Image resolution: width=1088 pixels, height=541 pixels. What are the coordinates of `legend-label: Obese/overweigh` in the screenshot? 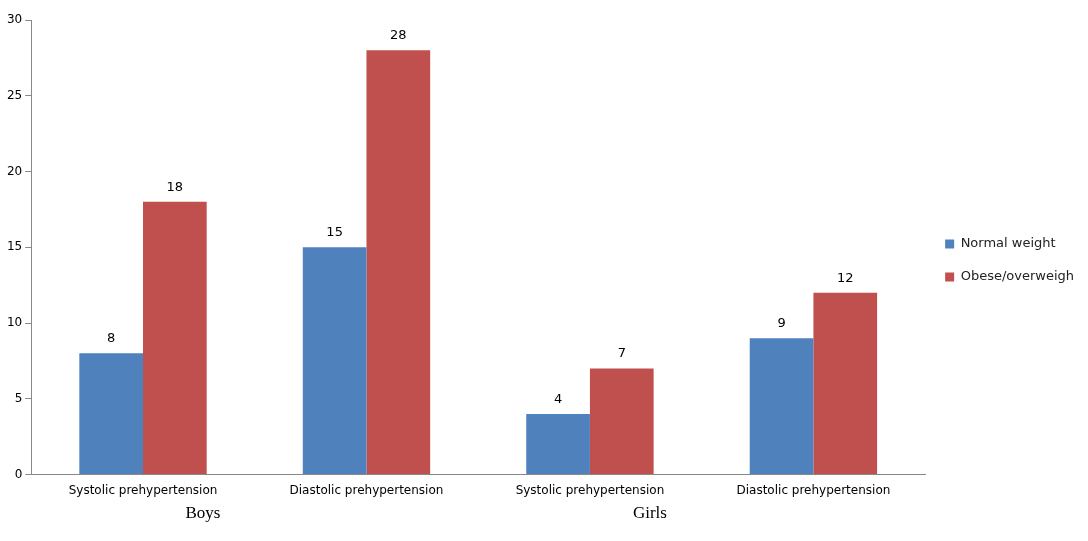 It's located at (1017, 276).